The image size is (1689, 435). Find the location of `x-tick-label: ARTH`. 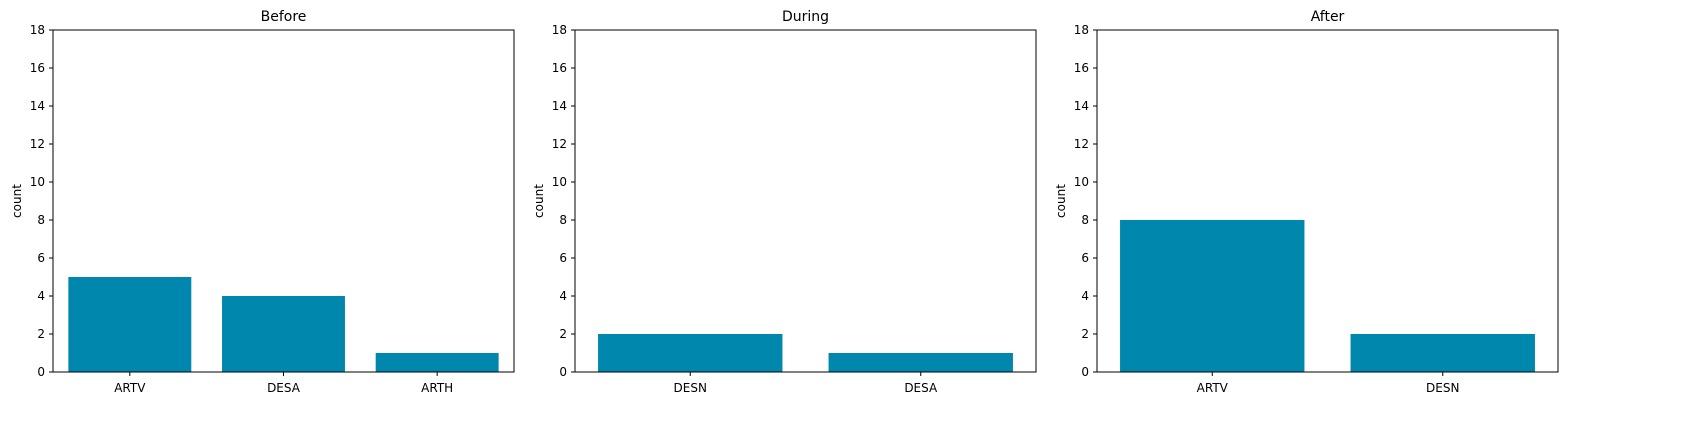

x-tick-label: ARTH is located at coordinates (437, 388).